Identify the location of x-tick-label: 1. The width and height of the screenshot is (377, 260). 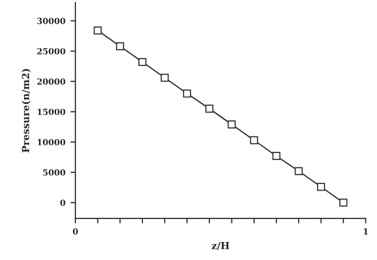
(366, 231).